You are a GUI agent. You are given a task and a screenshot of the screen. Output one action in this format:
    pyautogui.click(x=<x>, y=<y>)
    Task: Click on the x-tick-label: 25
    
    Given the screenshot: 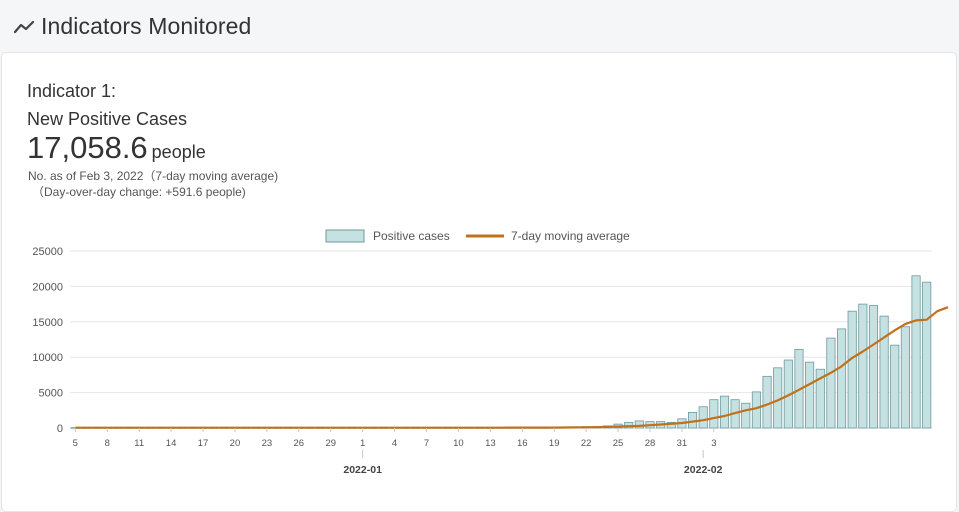 What is the action you would take?
    pyautogui.click(x=618, y=443)
    